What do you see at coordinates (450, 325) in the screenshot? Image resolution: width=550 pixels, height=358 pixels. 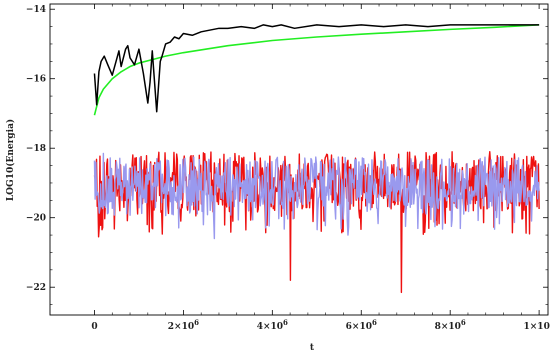 I see `x-tick-label: 8×10⁶` at bounding box center [450, 325].